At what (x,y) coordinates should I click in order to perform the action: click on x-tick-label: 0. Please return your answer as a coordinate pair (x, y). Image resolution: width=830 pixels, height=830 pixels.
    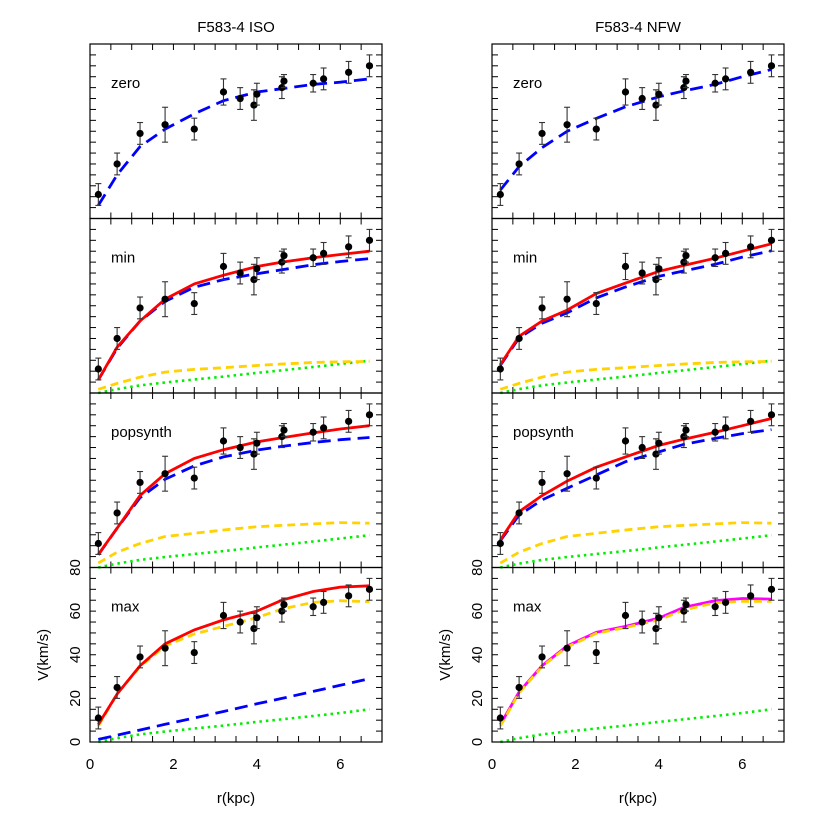
    Looking at the image, I should click on (492, 764).